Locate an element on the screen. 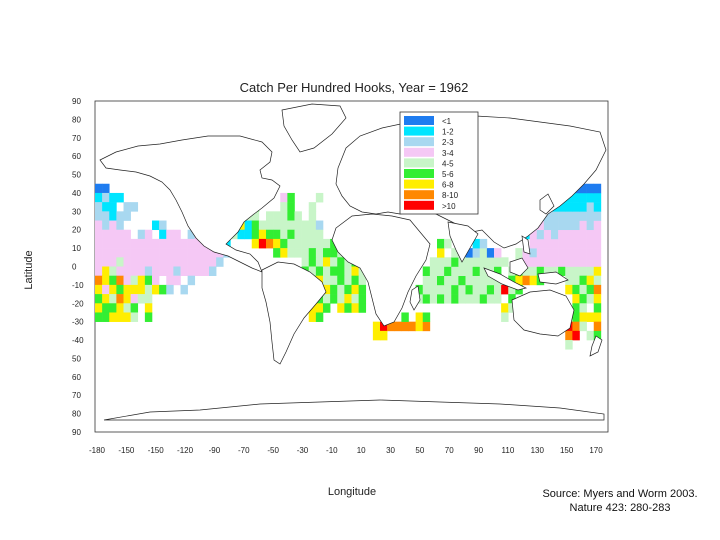  y-tick-label: -20 is located at coordinates (78, 303).